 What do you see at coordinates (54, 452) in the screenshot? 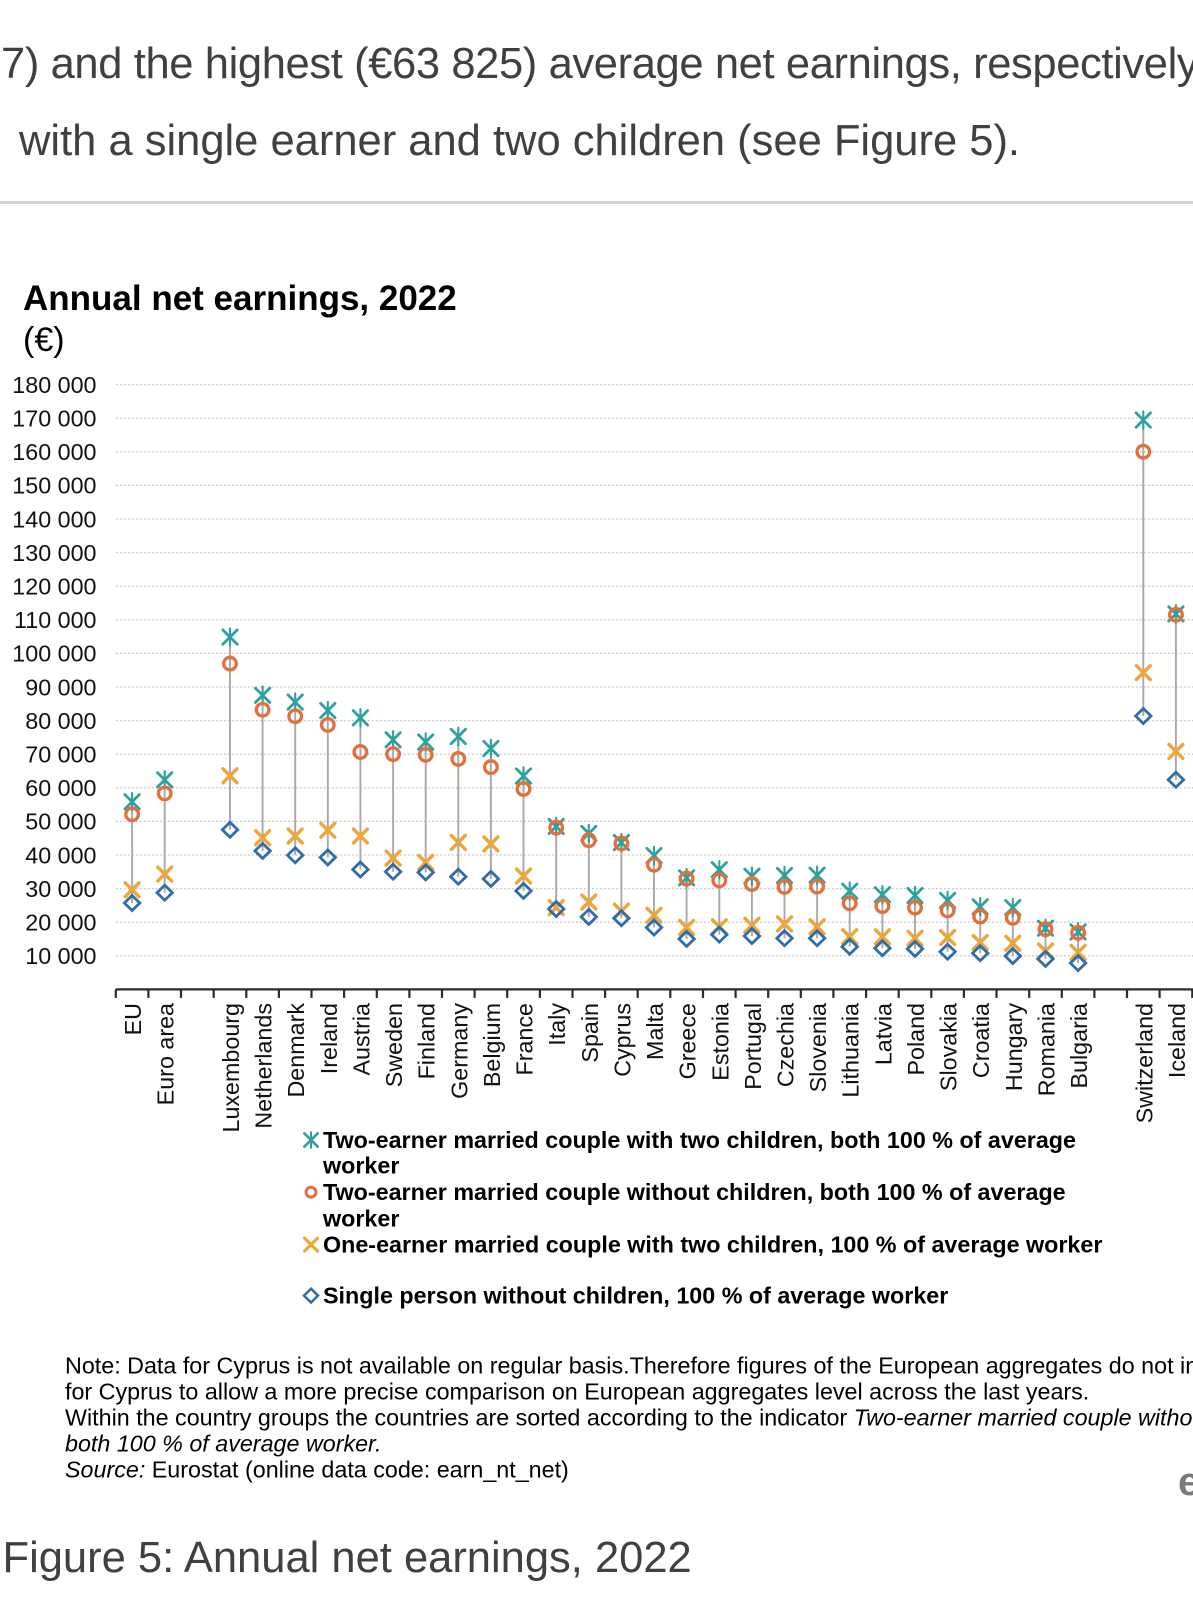
I see `svg-text: 160 000` at bounding box center [54, 452].